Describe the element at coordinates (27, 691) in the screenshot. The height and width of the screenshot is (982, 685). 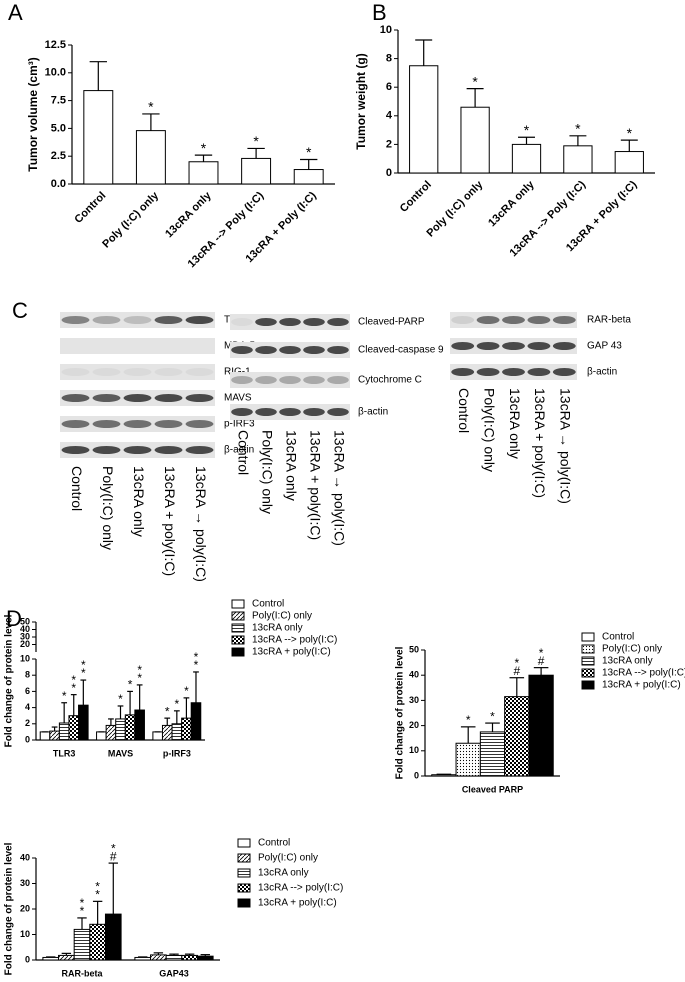
I see `y-tick-label: 6` at that location.